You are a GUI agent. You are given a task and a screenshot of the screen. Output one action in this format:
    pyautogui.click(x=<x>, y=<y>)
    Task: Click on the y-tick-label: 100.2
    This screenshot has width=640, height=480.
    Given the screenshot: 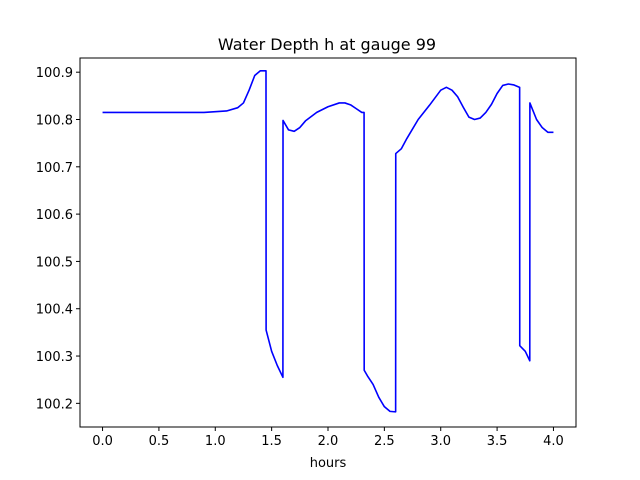 What is the action you would take?
    pyautogui.click(x=54, y=404)
    